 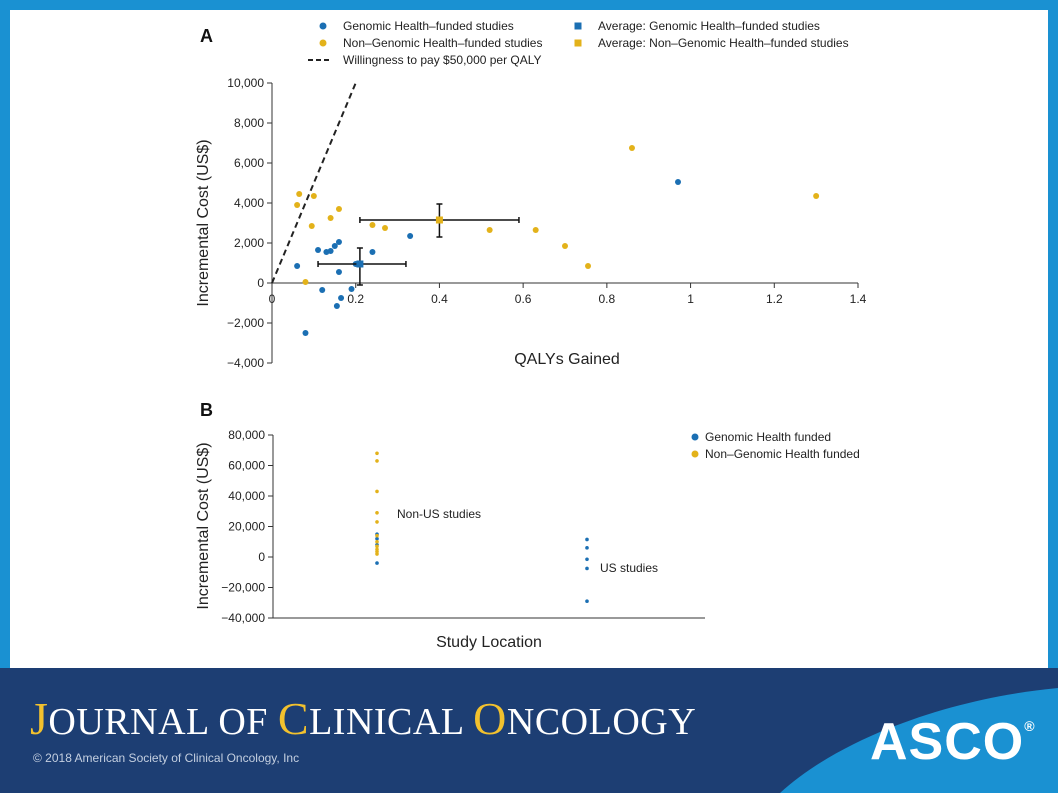 I want to click on wtp-line, so click(x=314, y=183).